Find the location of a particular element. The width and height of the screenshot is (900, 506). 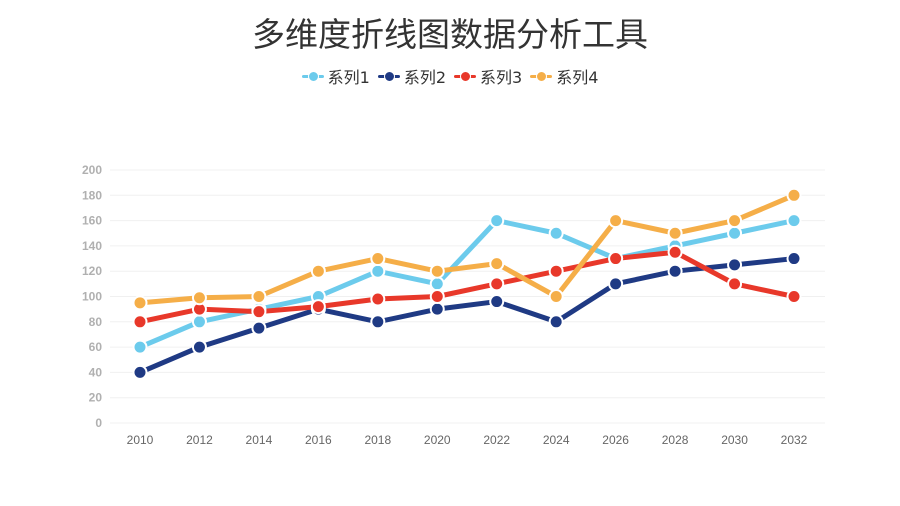

x-tick-label: 2020 is located at coordinates (437, 440).